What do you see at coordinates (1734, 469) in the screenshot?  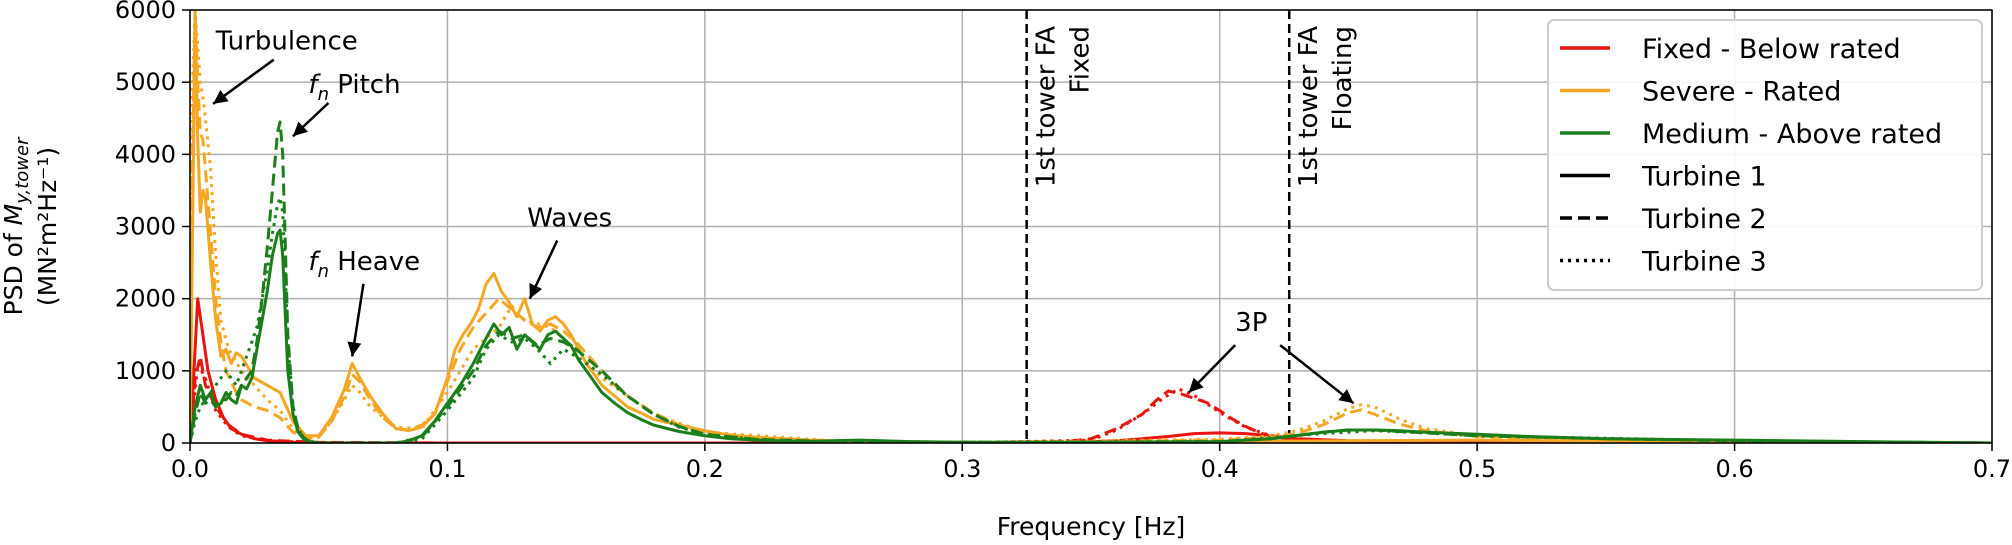 I see `x-tick-label-6: 0.6` at bounding box center [1734, 469].